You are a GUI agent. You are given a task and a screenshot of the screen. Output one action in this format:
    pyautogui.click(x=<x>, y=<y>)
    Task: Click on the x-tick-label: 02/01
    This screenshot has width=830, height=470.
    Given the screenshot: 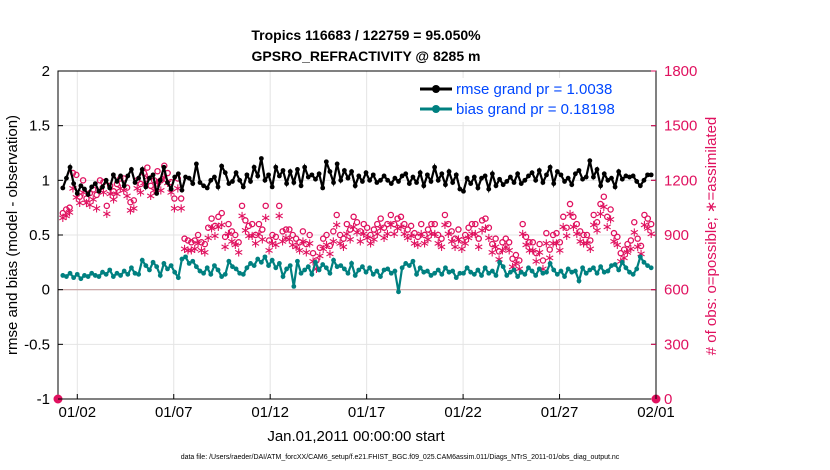 What is the action you would take?
    pyautogui.click(x=656, y=412)
    